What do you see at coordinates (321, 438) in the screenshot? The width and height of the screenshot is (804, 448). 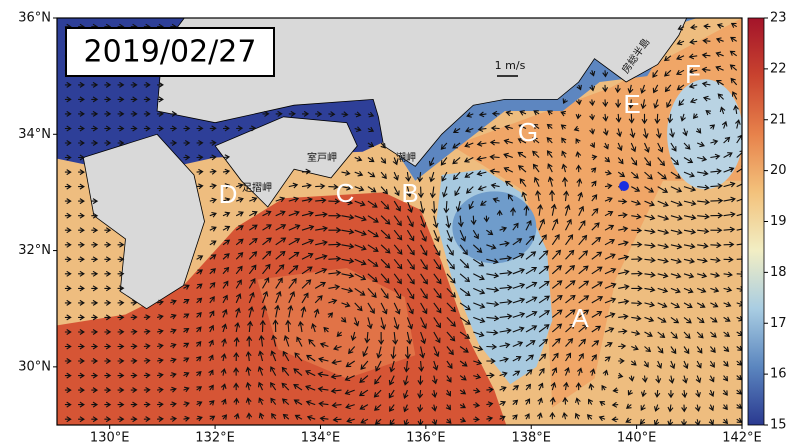 I see `x-tick-label: 134°E` at bounding box center [321, 438].